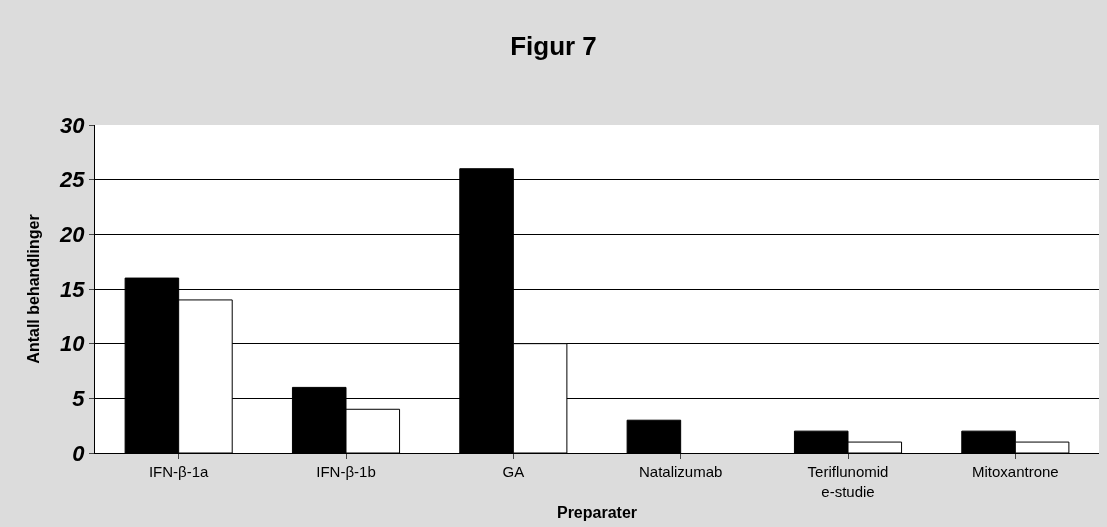 This screenshot has height=527, width=1107. I want to click on y-tick-label: 15, so click(73, 289).